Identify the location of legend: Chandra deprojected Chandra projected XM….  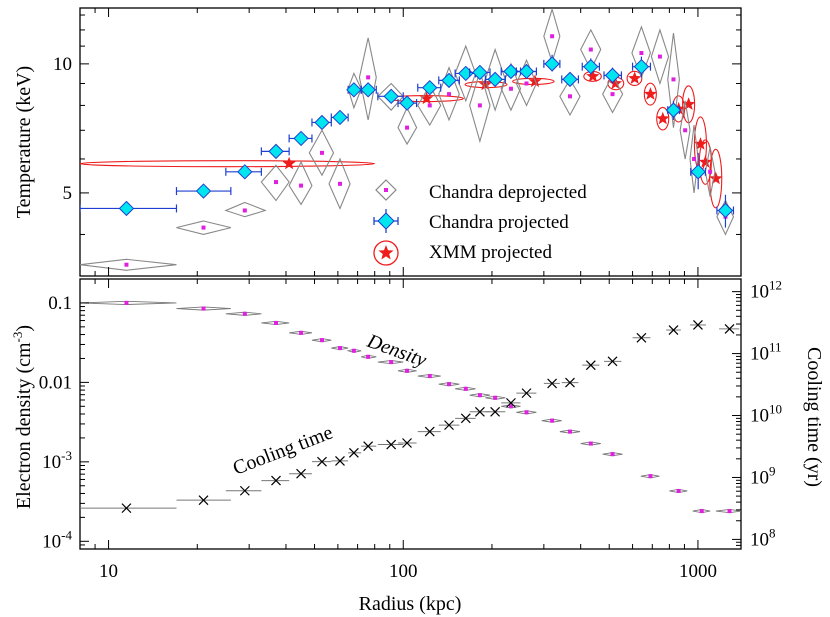
(480, 222).